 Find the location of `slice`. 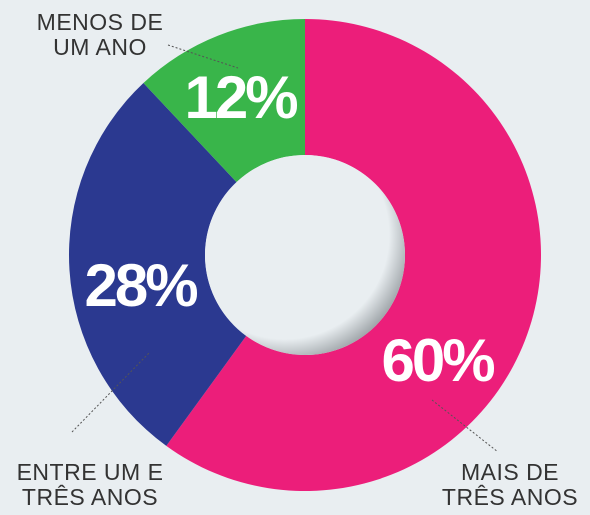

slice is located at coordinates (224, 101).